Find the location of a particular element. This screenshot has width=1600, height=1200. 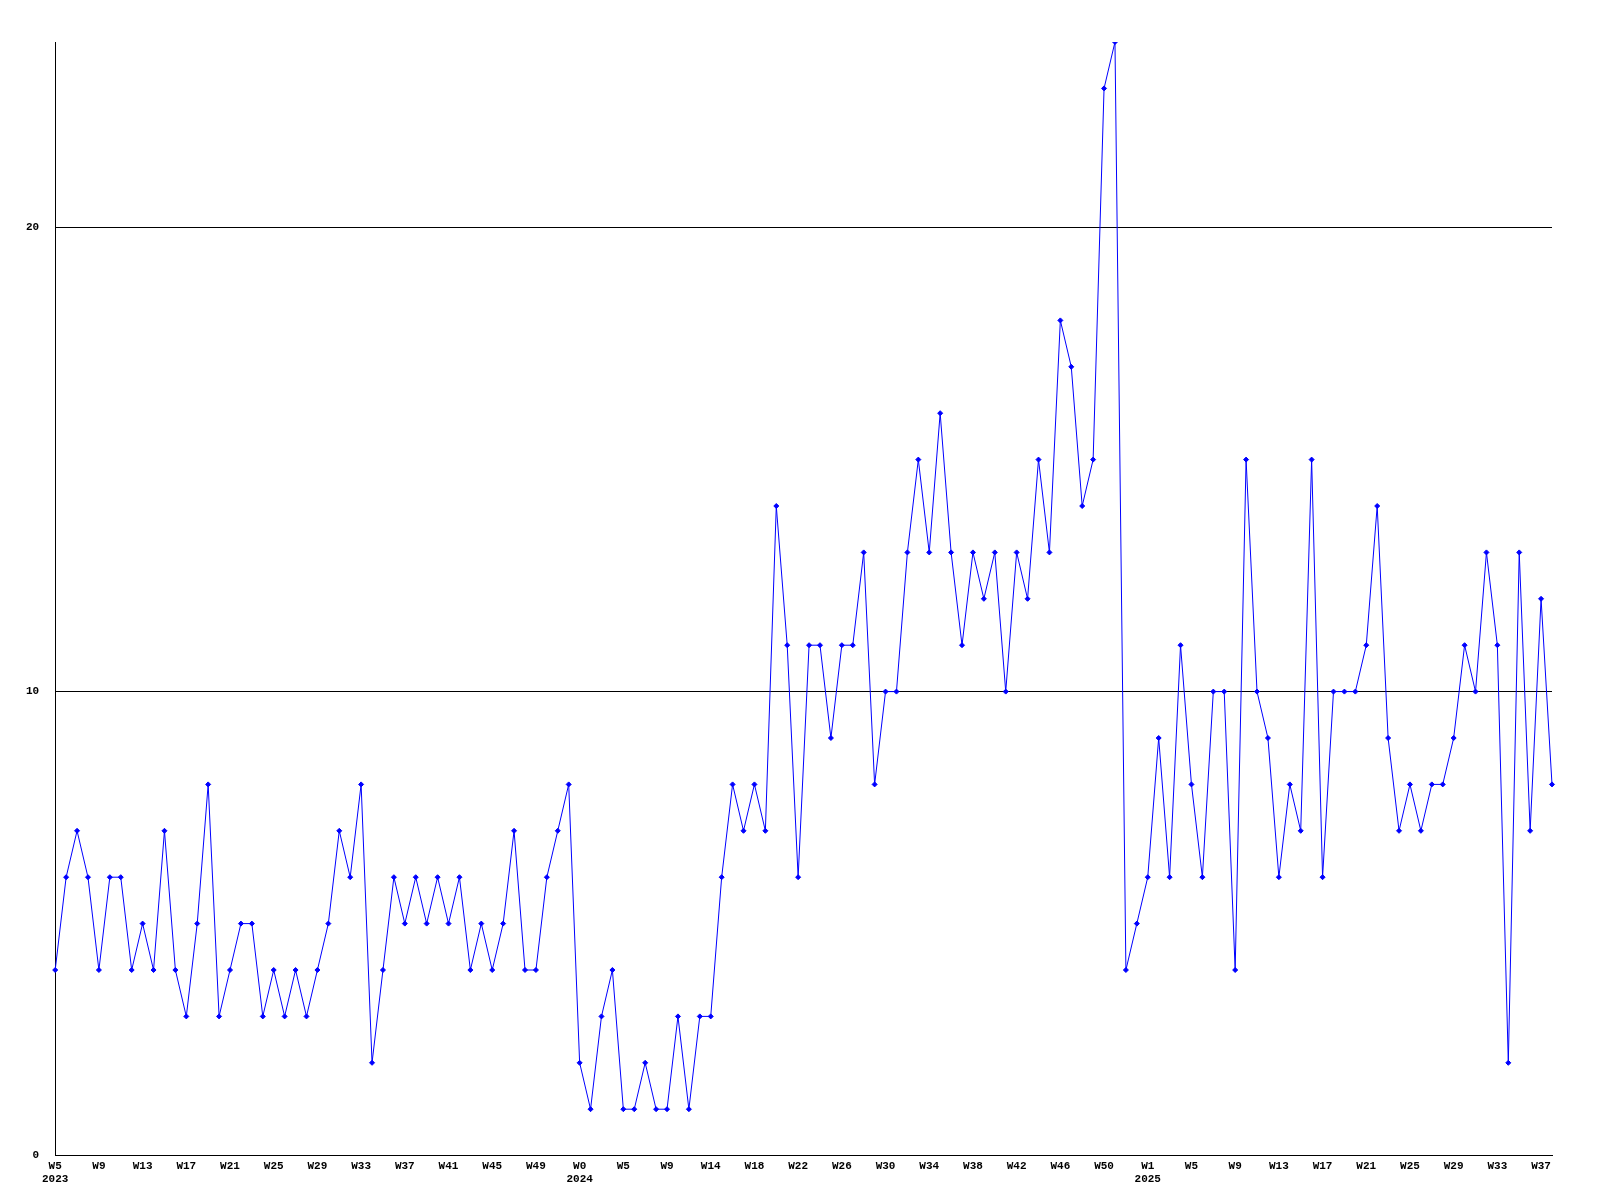

x-tick-label: W22 is located at coordinates (798, 1165).